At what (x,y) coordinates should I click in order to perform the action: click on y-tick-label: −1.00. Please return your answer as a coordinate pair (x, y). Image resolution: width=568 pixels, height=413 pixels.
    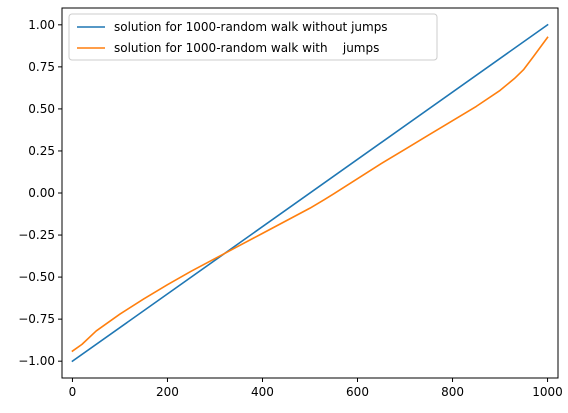
    Looking at the image, I should click on (36, 361).